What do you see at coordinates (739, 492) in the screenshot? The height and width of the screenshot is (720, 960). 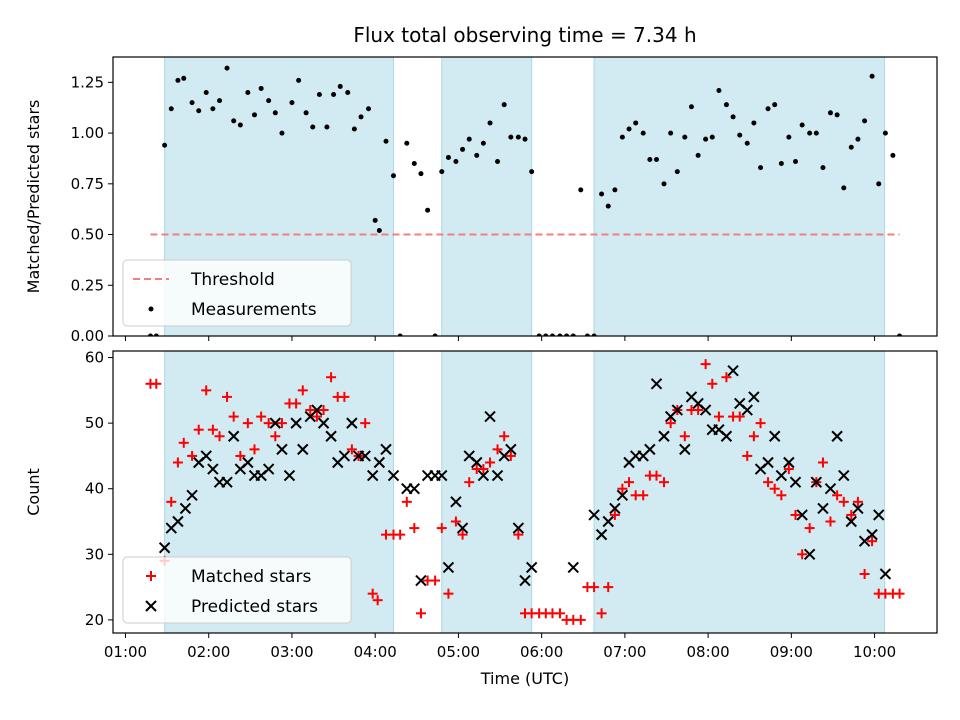 I see `observing-interval-shade` at bounding box center [739, 492].